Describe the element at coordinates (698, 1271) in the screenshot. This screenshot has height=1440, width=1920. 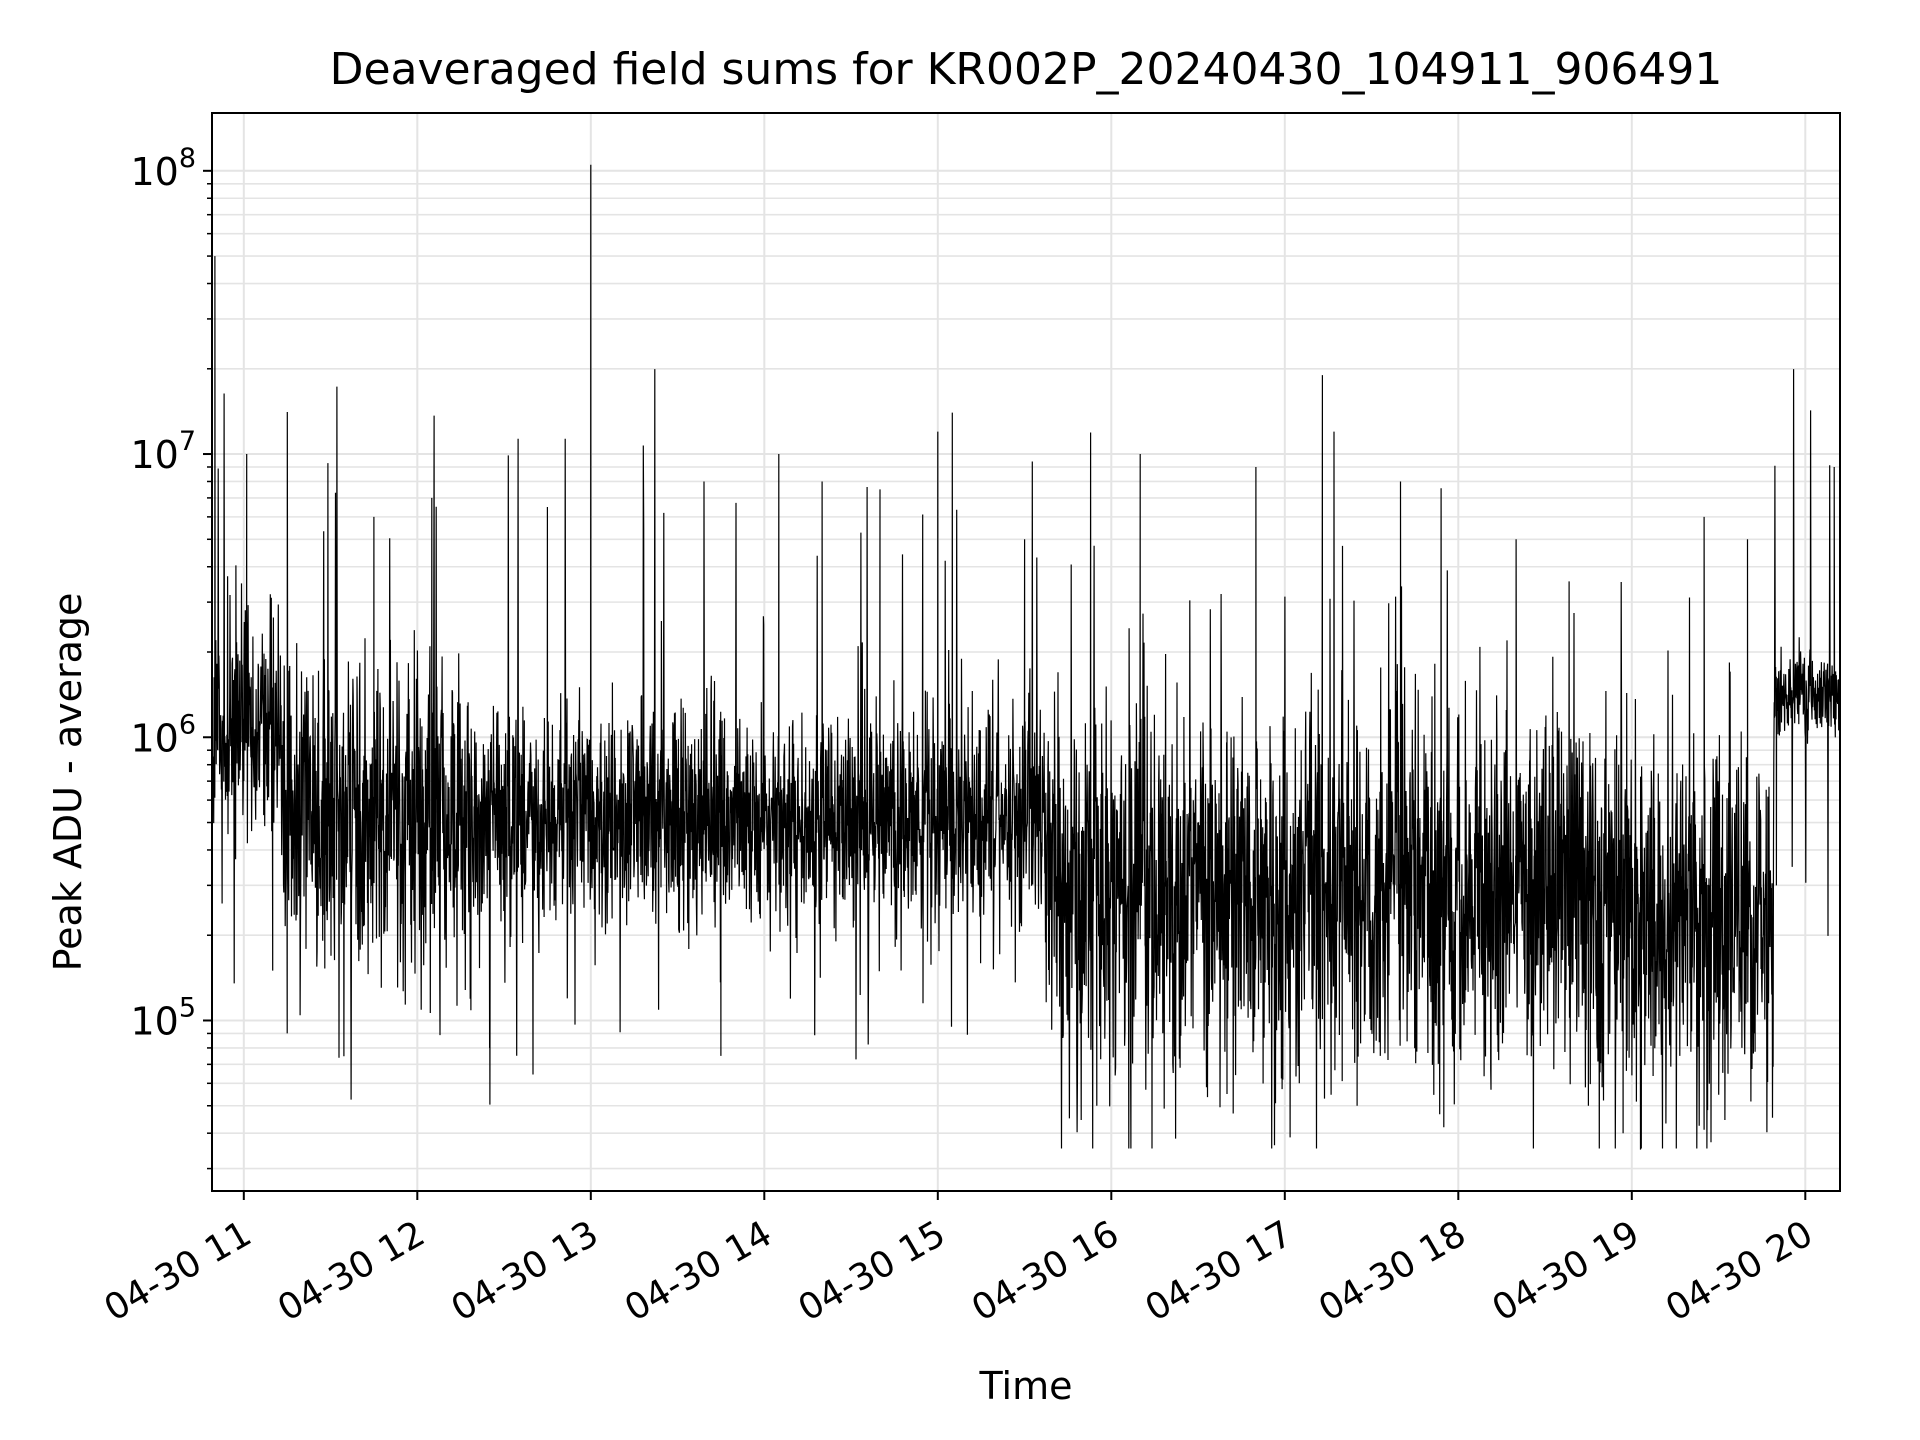
I see `x-tick-label: 04-30 14` at that location.